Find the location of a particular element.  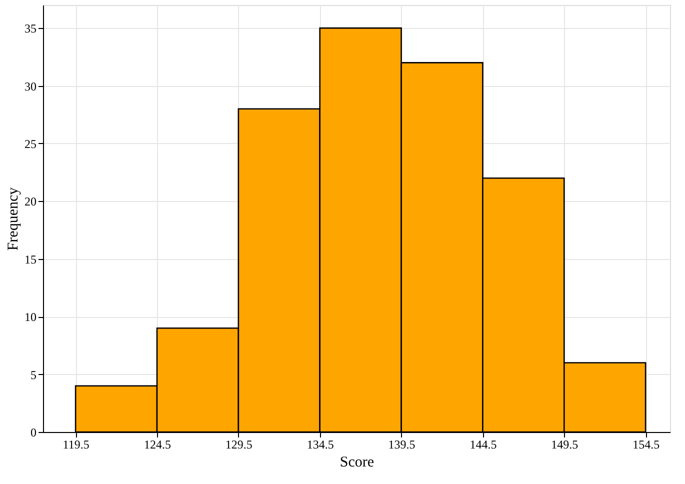

x-tick-label: 119.5 is located at coordinates (76, 445).